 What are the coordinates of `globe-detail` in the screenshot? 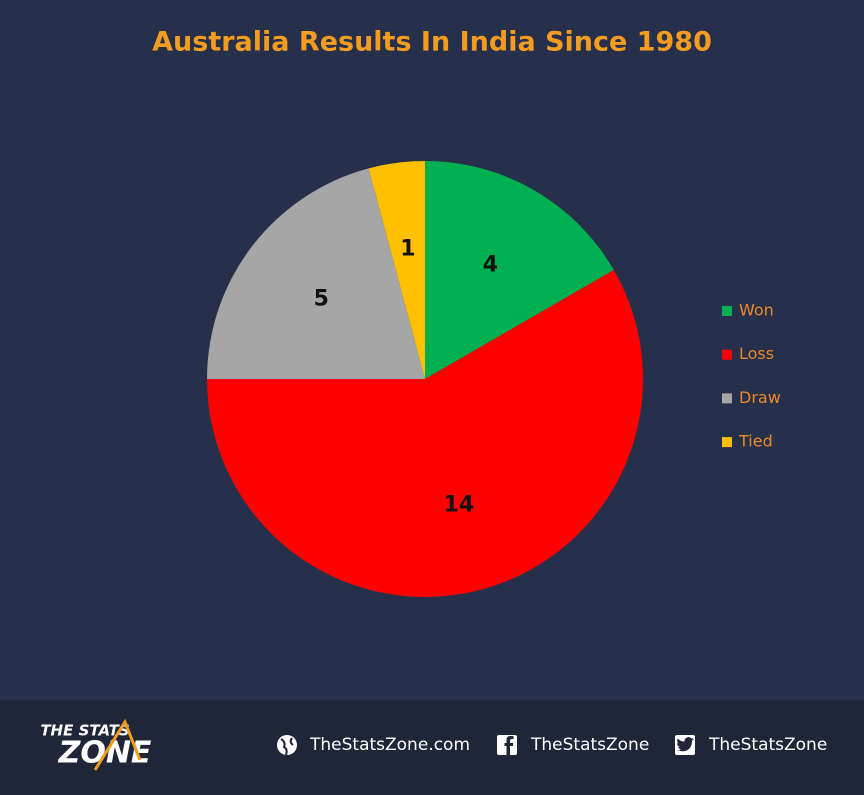 It's located at (287, 746).